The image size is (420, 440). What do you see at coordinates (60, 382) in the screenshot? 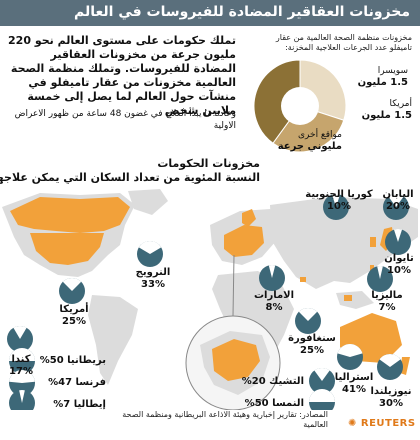
I see `country-percent: 47%` at bounding box center [60, 382].